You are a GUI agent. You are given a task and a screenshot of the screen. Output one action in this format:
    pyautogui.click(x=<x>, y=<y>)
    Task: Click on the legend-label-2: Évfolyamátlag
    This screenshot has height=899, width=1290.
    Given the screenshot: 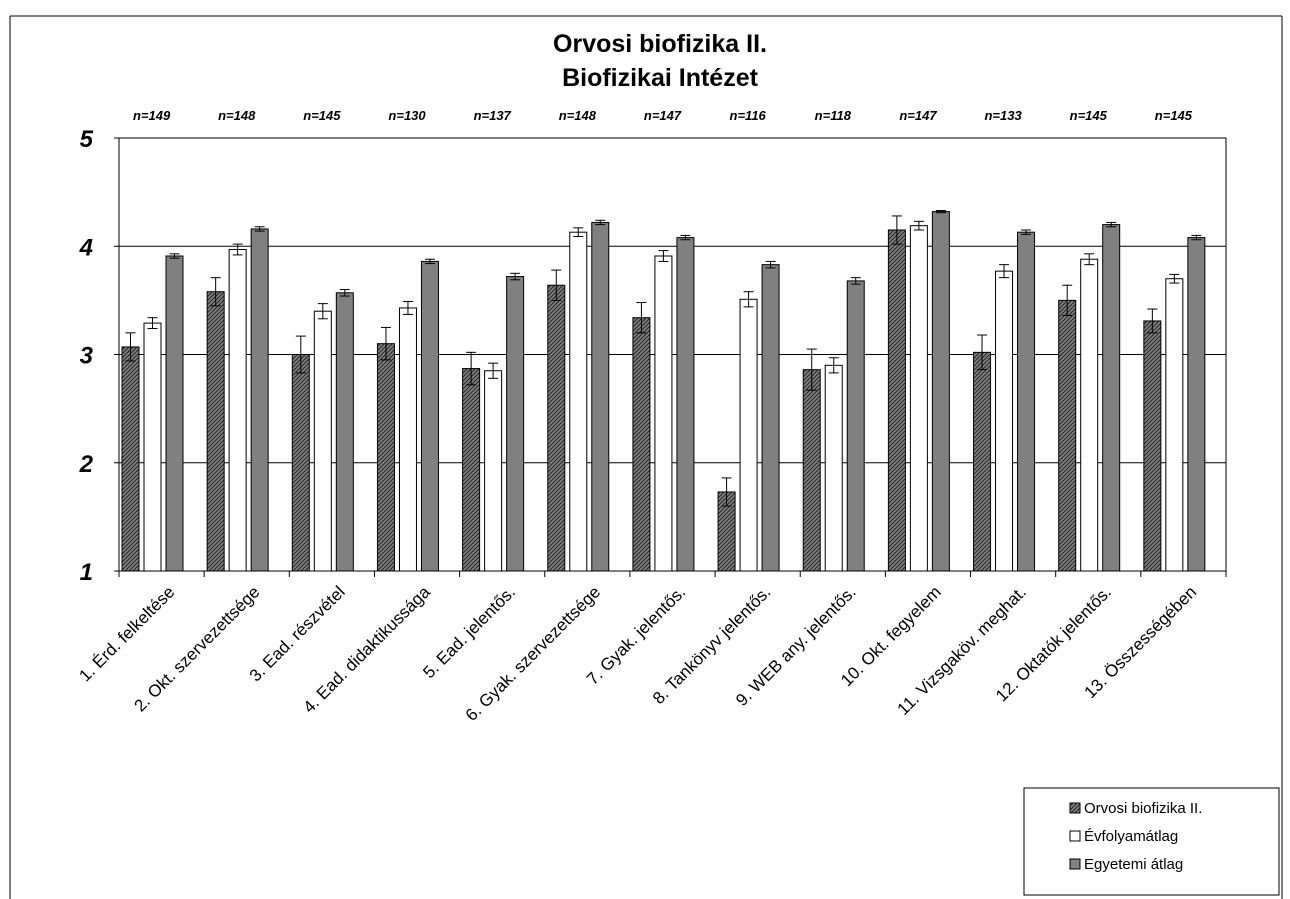 What is the action you would take?
    pyautogui.click(x=1131, y=836)
    